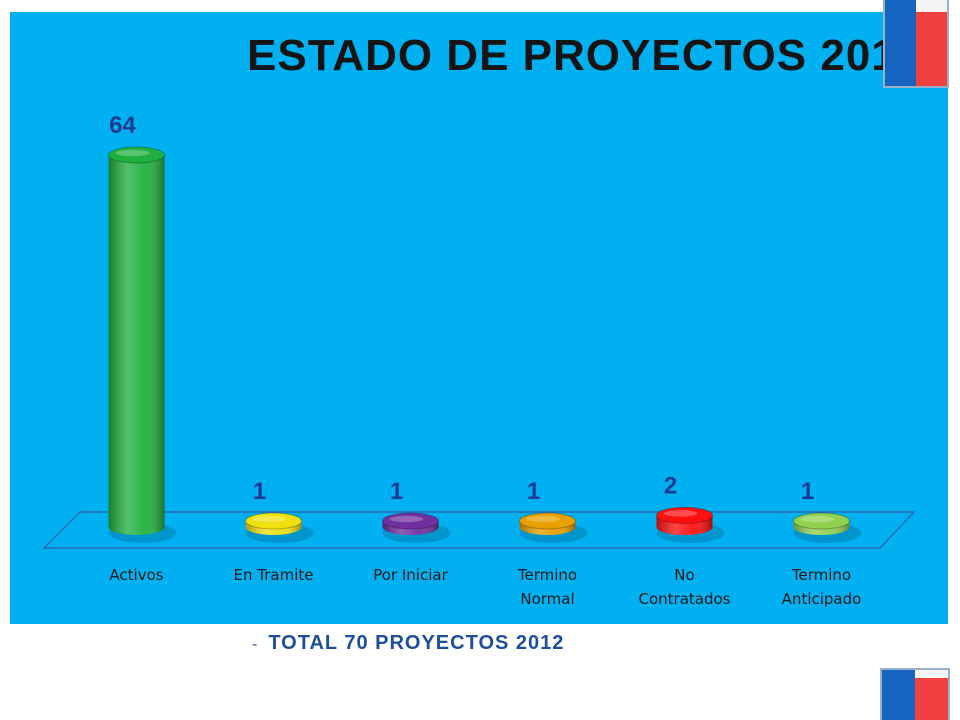  What do you see at coordinates (396, 491) in the screenshot?
I see `value-label-por-iniciar: 1` at bounding box center [396, 491].